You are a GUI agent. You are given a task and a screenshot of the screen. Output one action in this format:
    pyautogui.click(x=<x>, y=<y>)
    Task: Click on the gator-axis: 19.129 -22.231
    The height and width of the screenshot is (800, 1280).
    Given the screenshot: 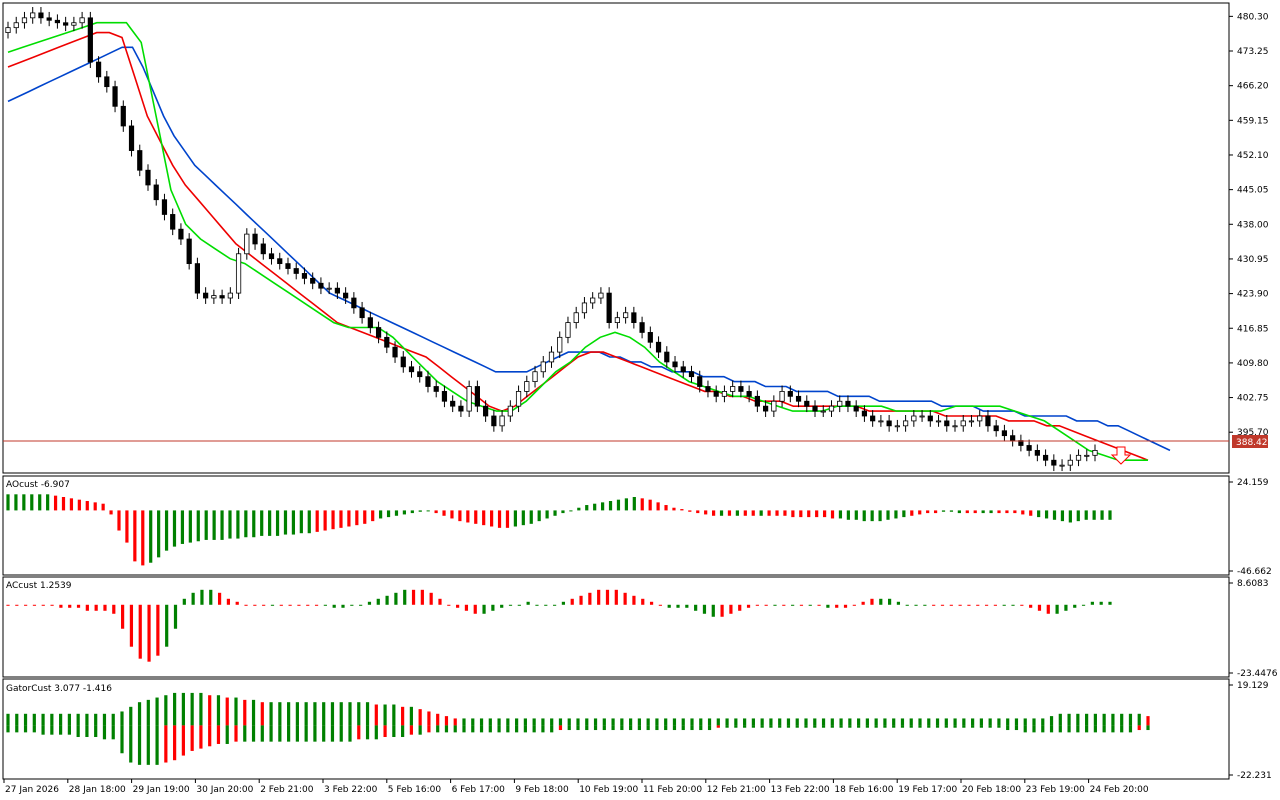 What is the action you would take?
    pyautogui.click(x=1250, y=731)
    